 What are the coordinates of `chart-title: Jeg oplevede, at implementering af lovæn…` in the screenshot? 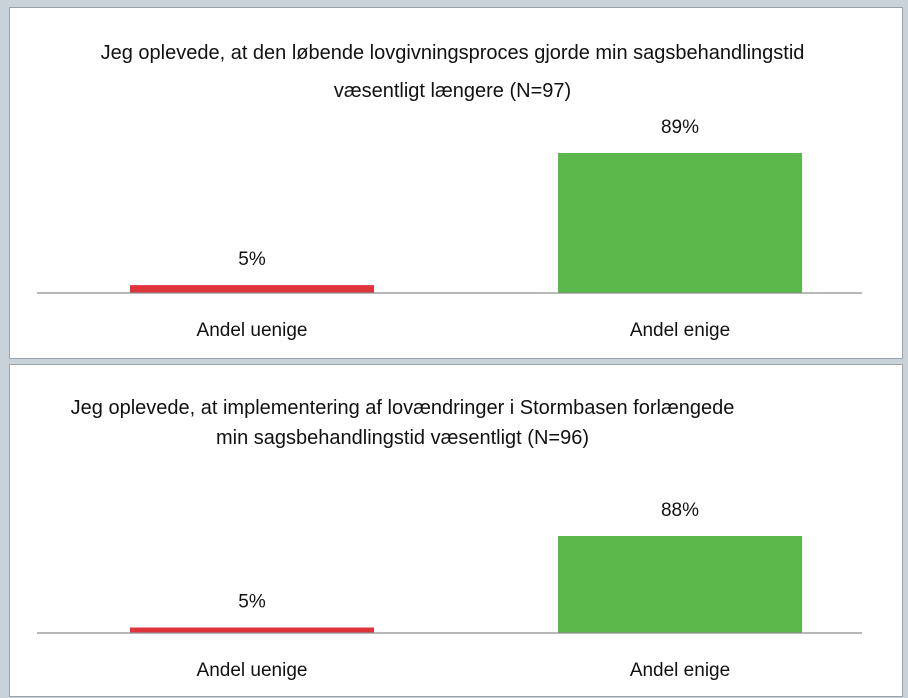 It's located at (402, 423).